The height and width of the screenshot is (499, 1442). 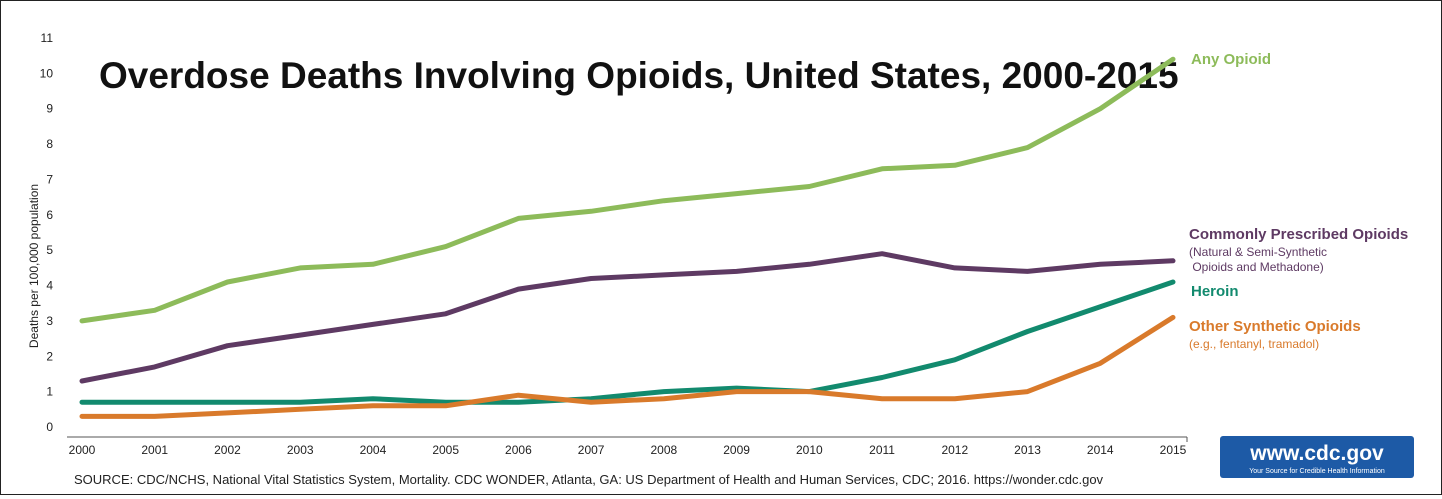 What do you see at coordinates (47, 232) in the screenshot?
I see `y-axis-ticks: 0 1 2 3 4 5 6 7 8 9 10 11` at bounding box center [47, 232].